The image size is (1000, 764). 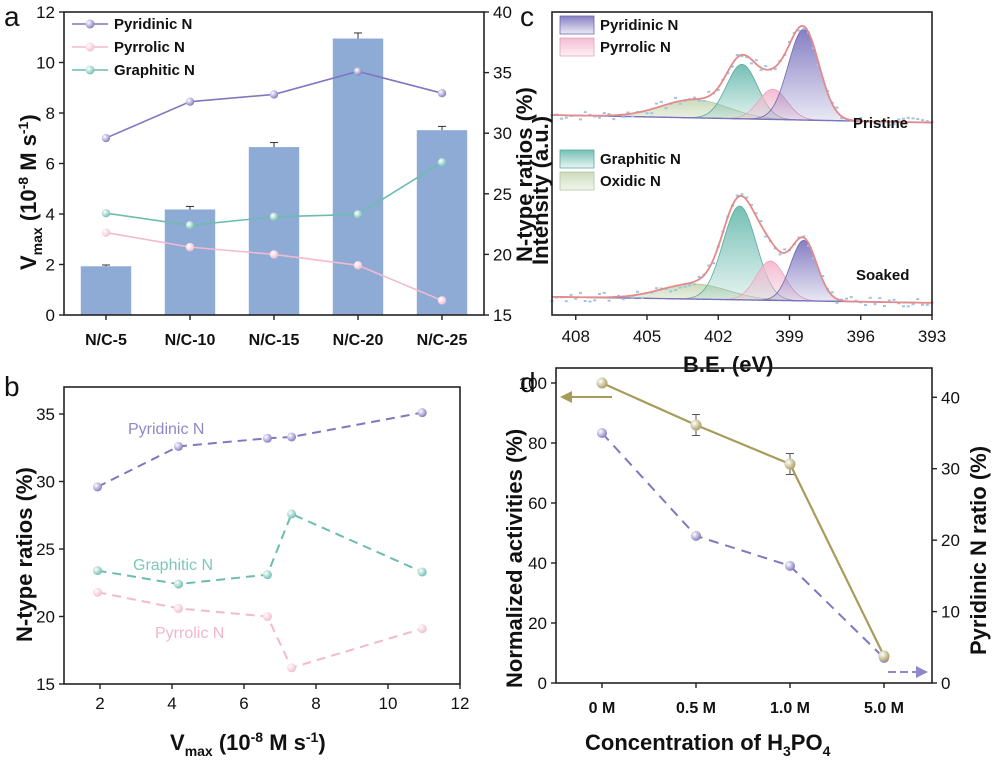 I want to click on panel-a-label: a, so click(x=12, y=16).